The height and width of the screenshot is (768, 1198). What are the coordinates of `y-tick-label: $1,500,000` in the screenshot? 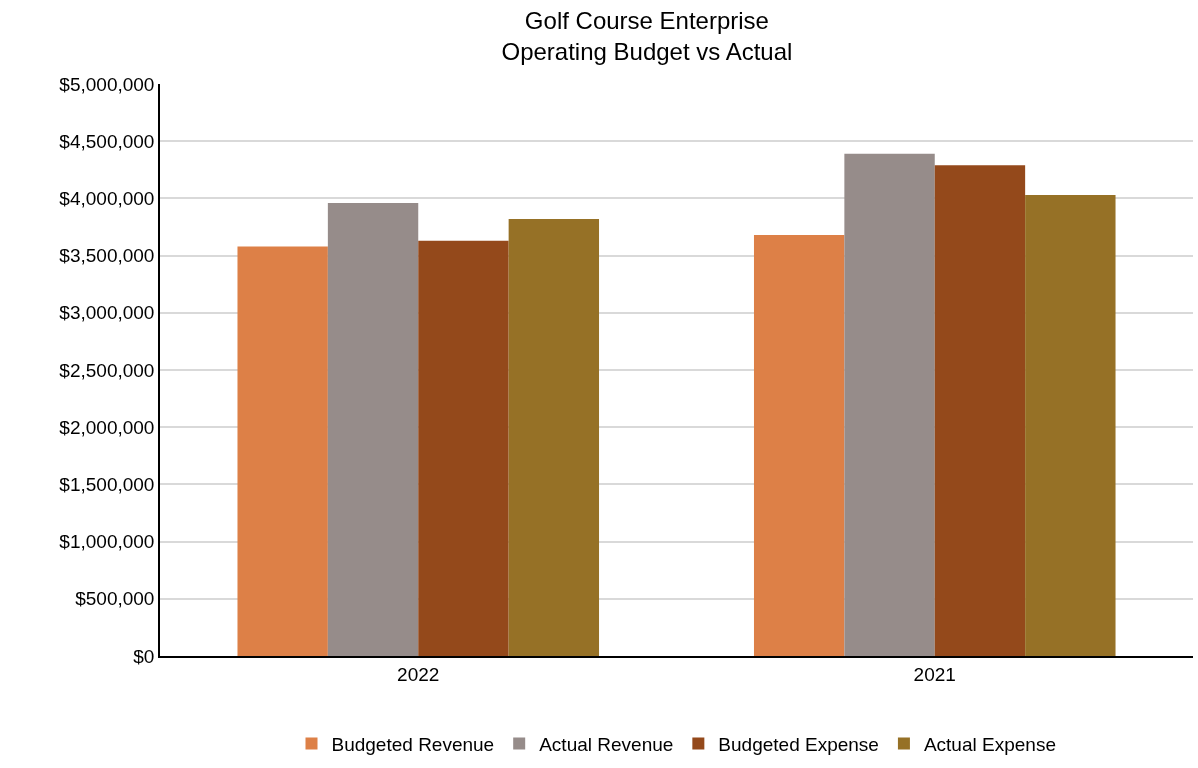 It's located at (107, 485).